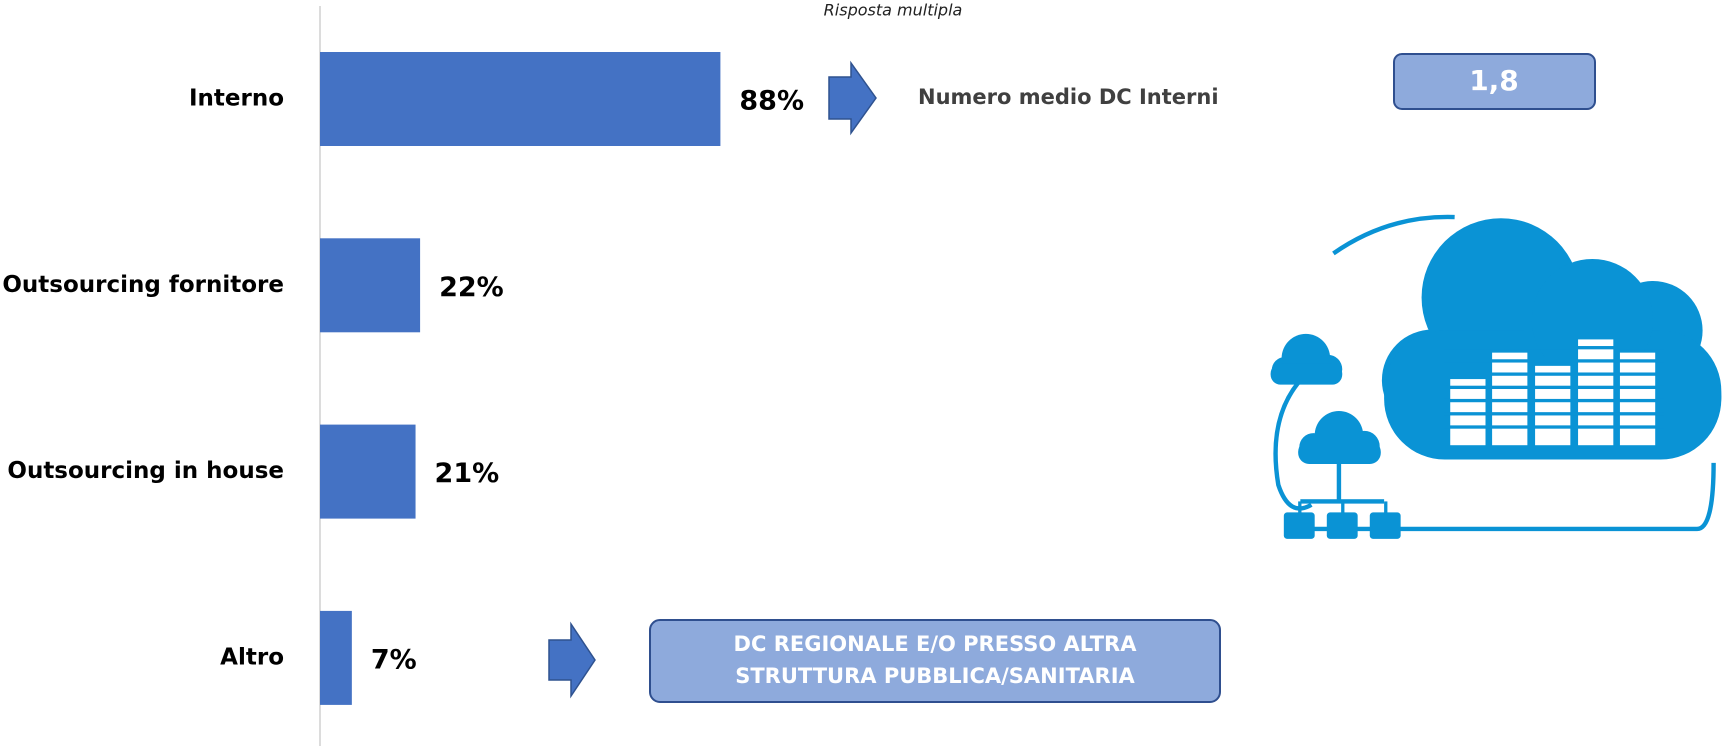 This screenshot has height=746, width=1728. I want to click on category-label: Outsourcing in house, so click(145, 471).